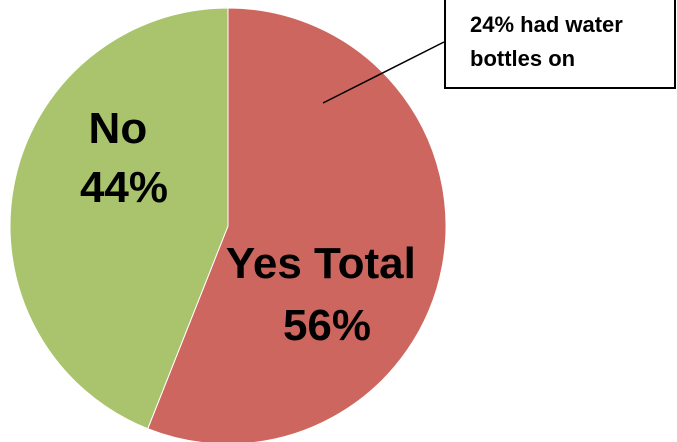 This screenshot has height=442, width=677. I want to click on slice-label-no-percent: 44%, so click(124, 187).